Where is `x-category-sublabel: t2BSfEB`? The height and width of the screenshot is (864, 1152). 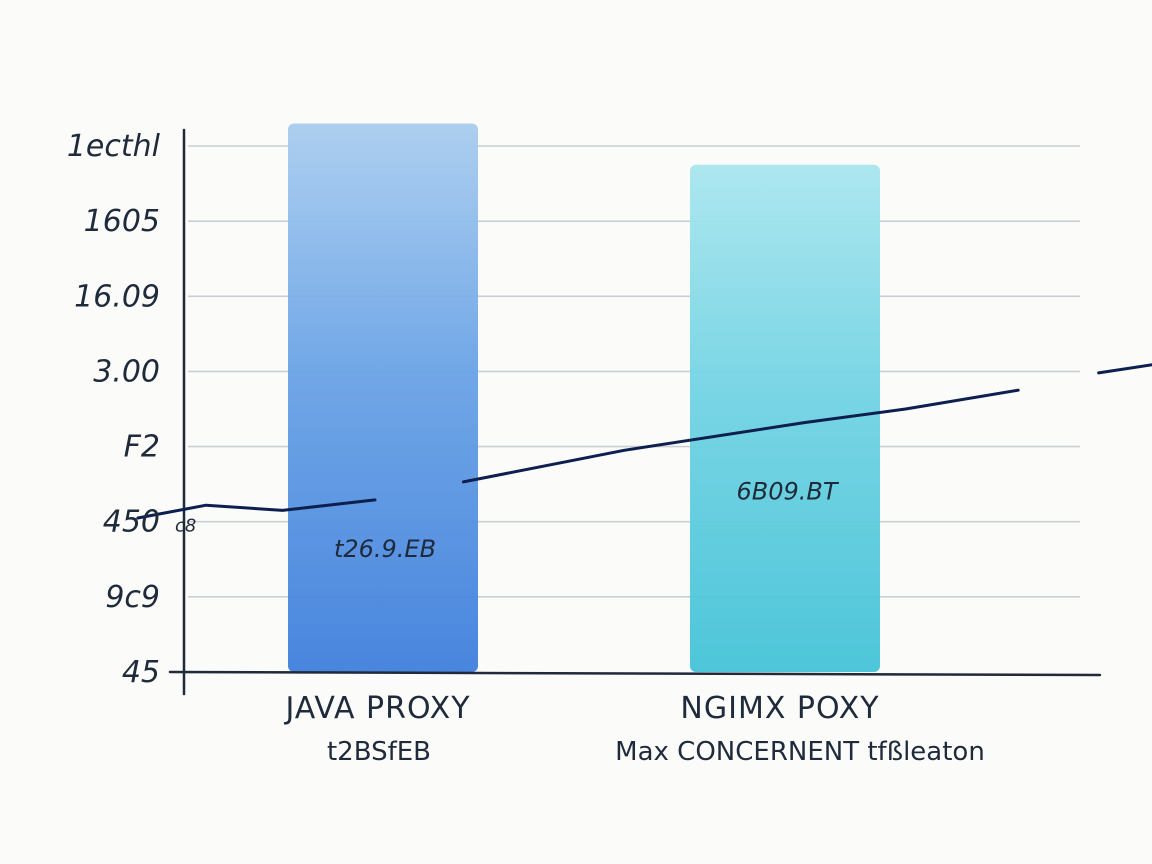
x-category-sublabel: t2BSfEB is located at coordinates (379, 752).